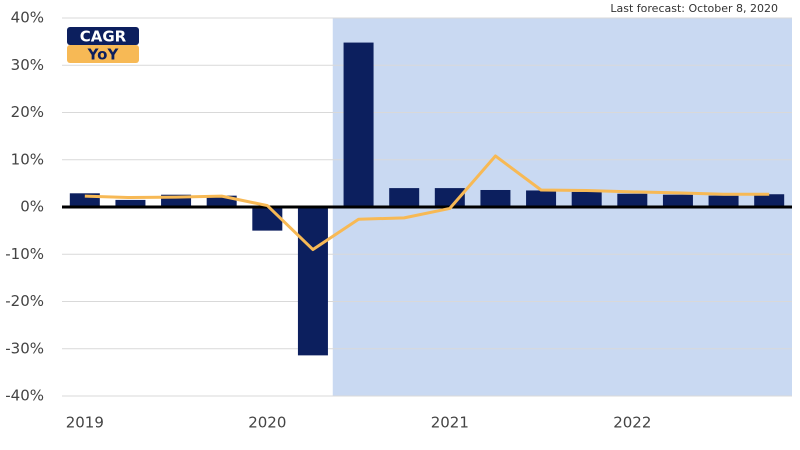  I want to click on y-tick-label: 40%, so click(27, 18).